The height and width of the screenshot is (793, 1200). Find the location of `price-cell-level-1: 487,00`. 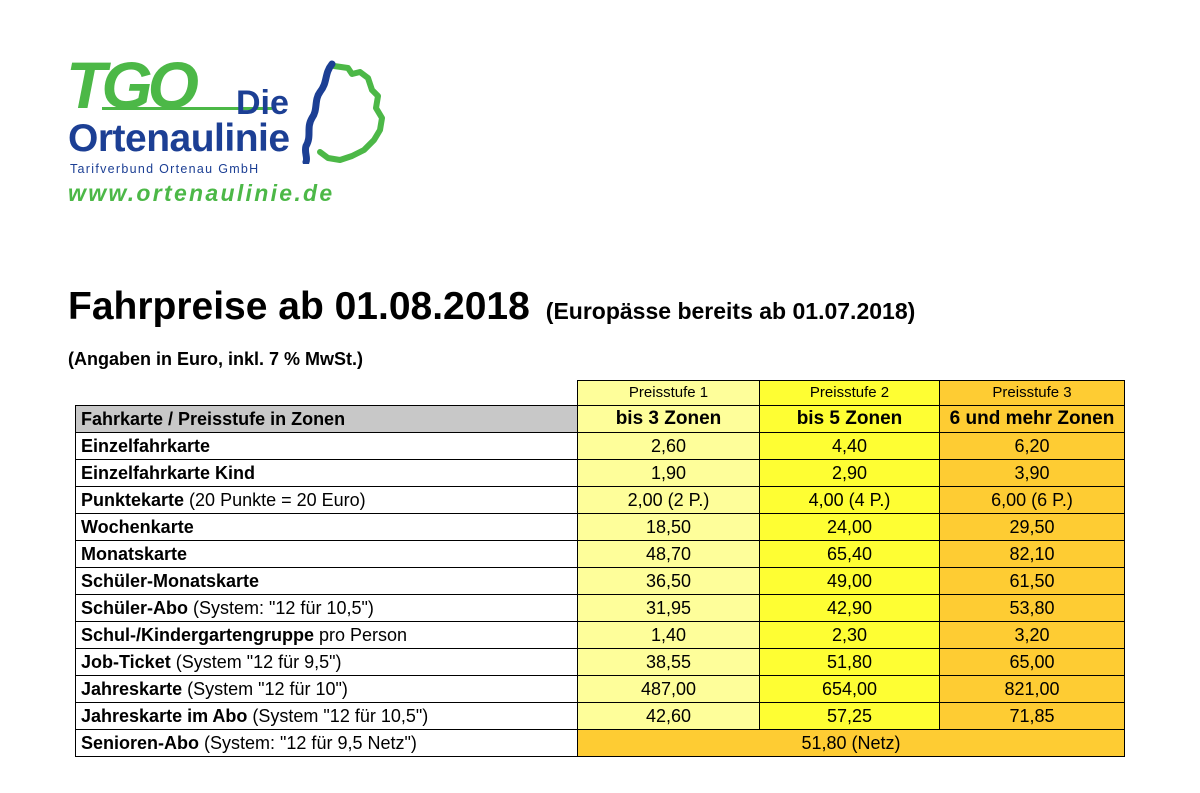

price-cell-level-1: 487,00 is located at coordinates (668, 689).